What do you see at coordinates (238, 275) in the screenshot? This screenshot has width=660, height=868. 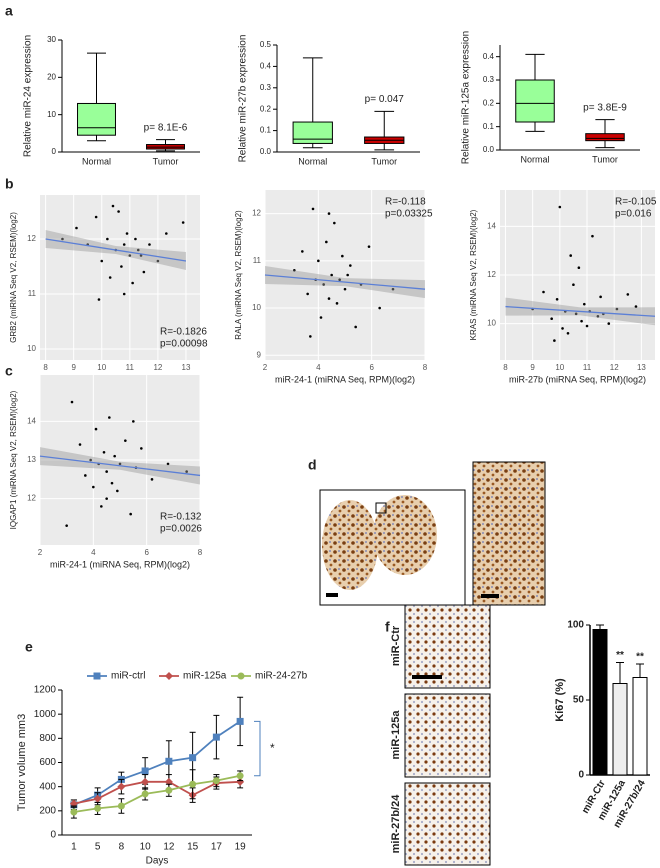 I see `y-axis-label: RALA (miRNA Seq V2, RSEM)(log2)` at bounding box center [238, 275].